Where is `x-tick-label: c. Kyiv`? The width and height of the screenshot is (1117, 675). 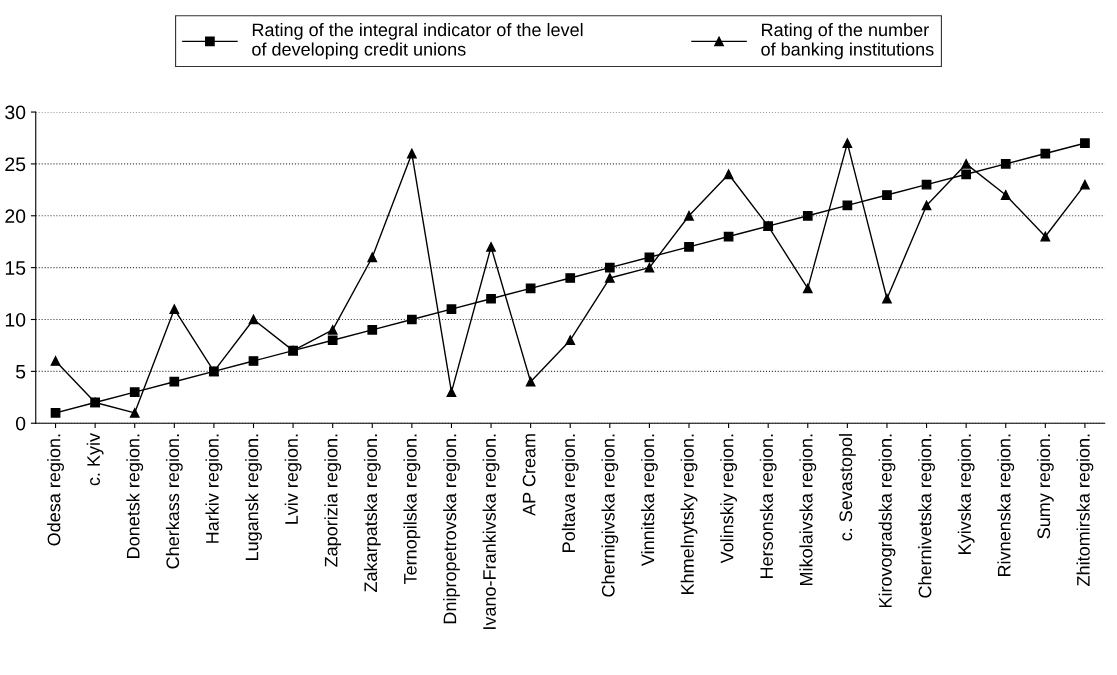
x-tick-label: c. Kyiv is located at coordinates (95, 459).